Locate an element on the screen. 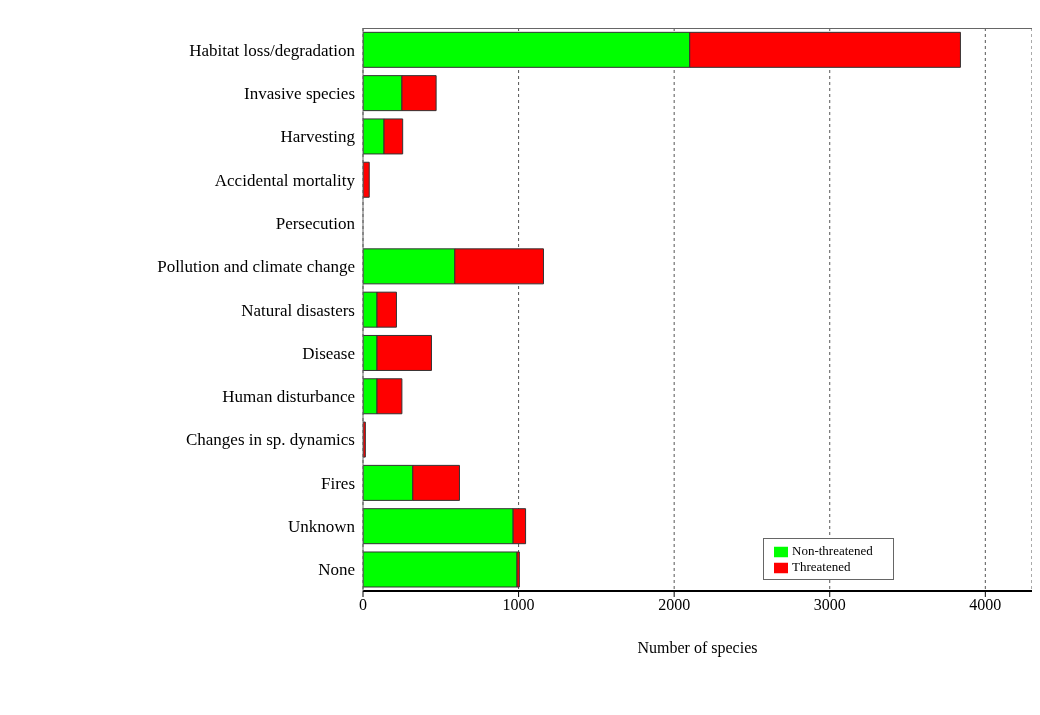 This screenshot has height=715, width=1040. y-tick-label: Accidental mortality is located at coordinates (285, 180).